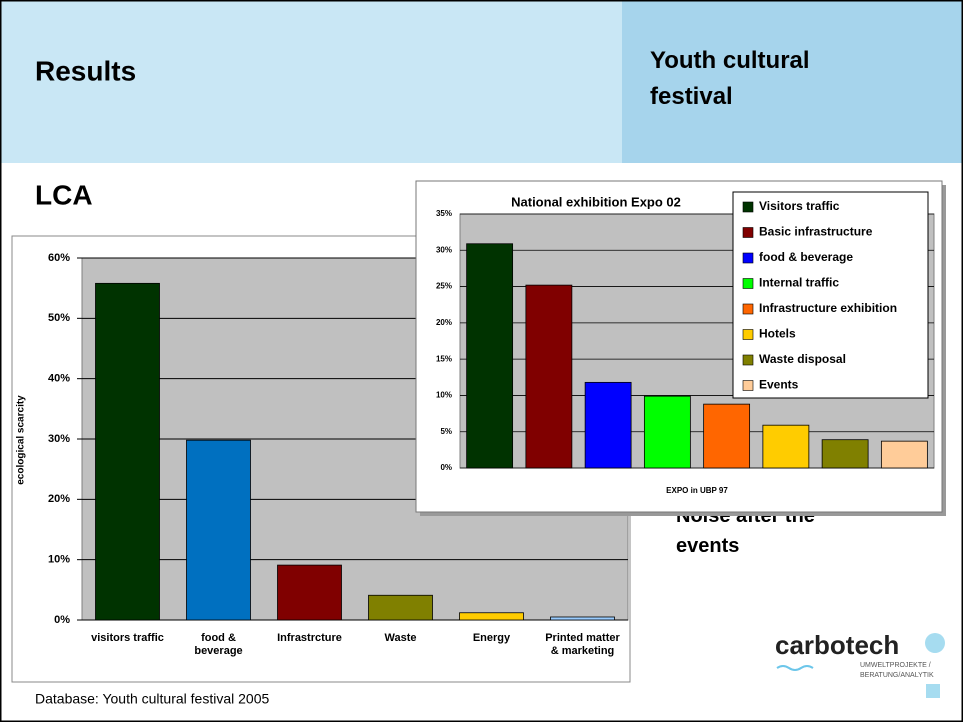 This screenshot has width=963, height=722. Describe the element at coordinates (59, 258) in the screenshot. I see `y-tick-label: 60%` at that location.